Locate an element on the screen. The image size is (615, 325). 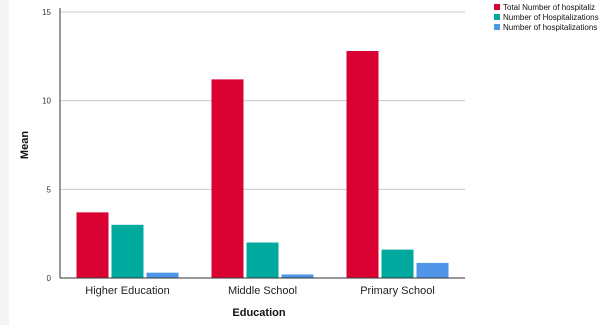
y-tick-label: 0 is located at coordinates (49, 278).